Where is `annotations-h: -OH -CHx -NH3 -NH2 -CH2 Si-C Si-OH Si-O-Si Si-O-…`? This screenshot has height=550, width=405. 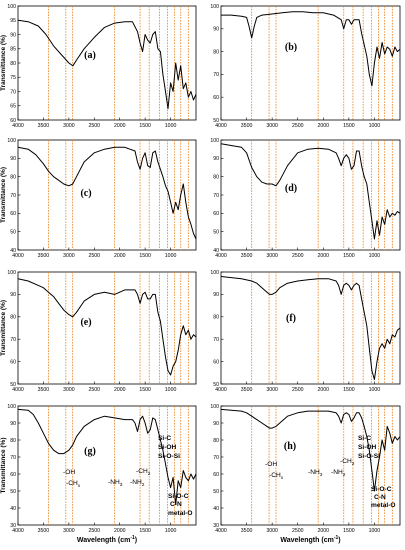 annotations-h: -OH -CHx -NH3 -NH2 -CH2 Si-C Si-OH Si-O-Si Si-O-… is located at coordinates (330, 472).